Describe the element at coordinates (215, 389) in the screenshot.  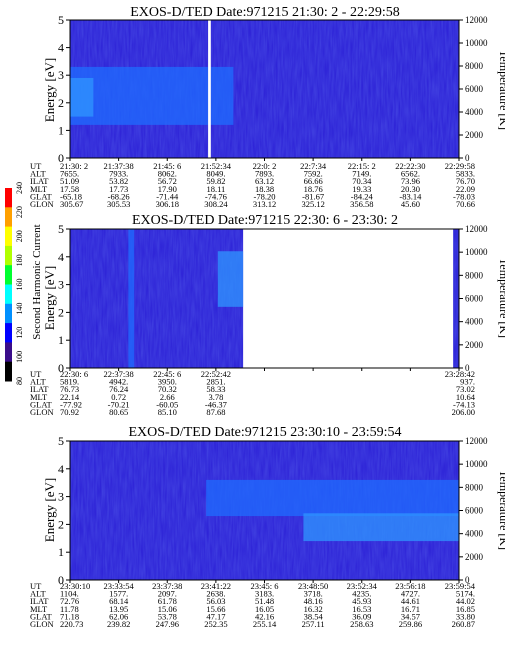
I see `panel-2-cell-3-2: 58.33` at that location.